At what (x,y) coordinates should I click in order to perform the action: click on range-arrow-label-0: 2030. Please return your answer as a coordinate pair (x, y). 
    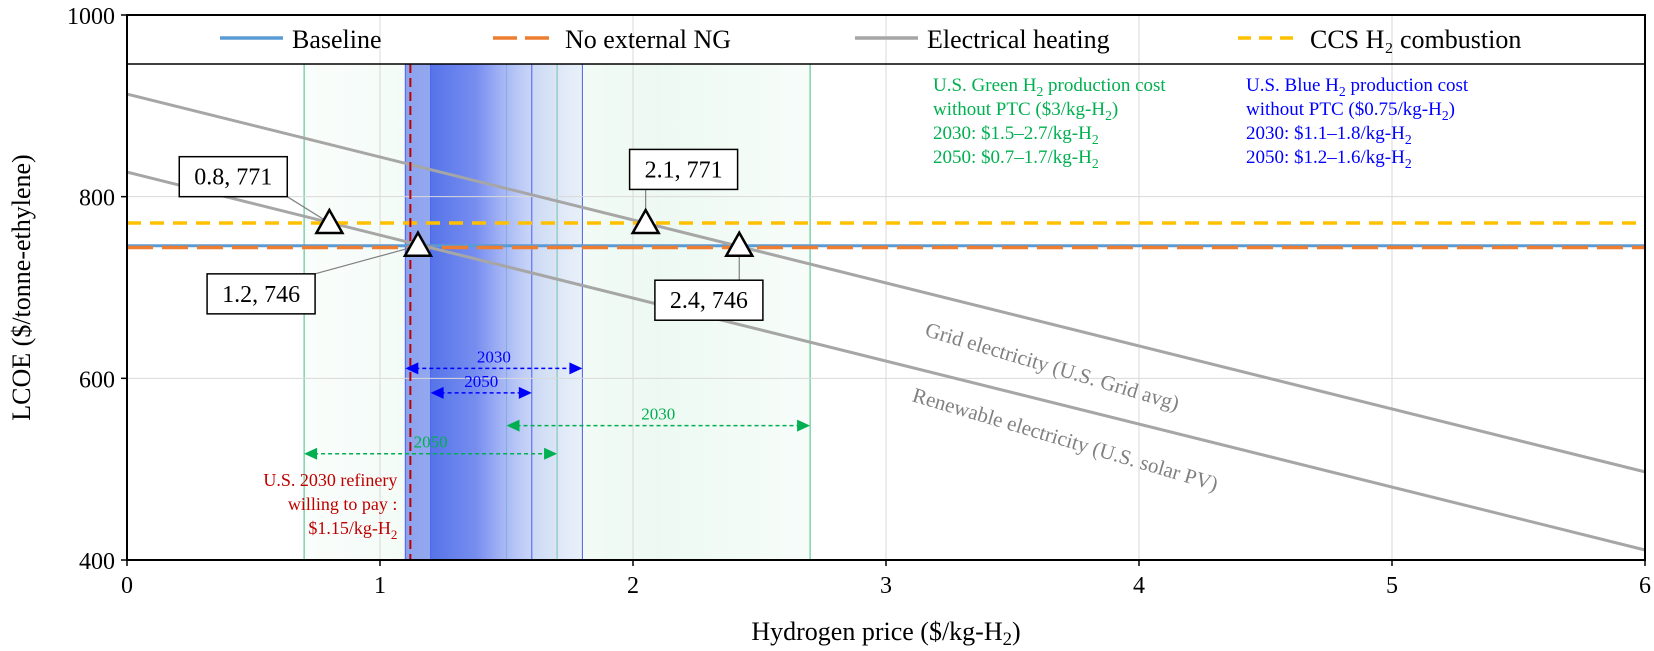
    Looking at the image, I should click on (494, 356).